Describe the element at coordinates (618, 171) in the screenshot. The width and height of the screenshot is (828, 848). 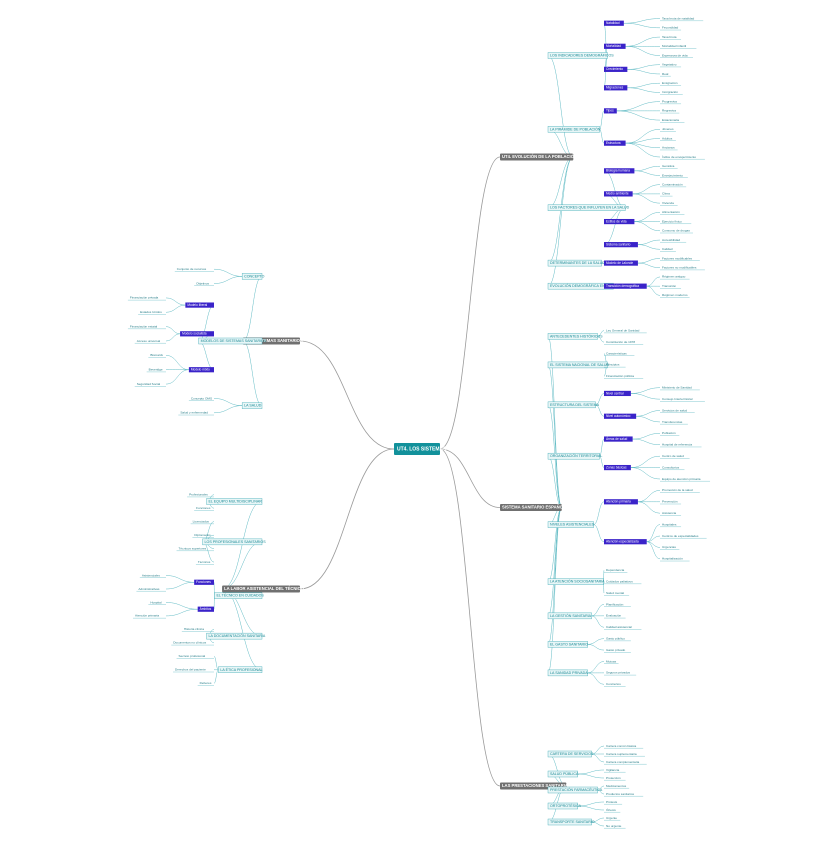
I see `node-label: Biología humana` at that location.